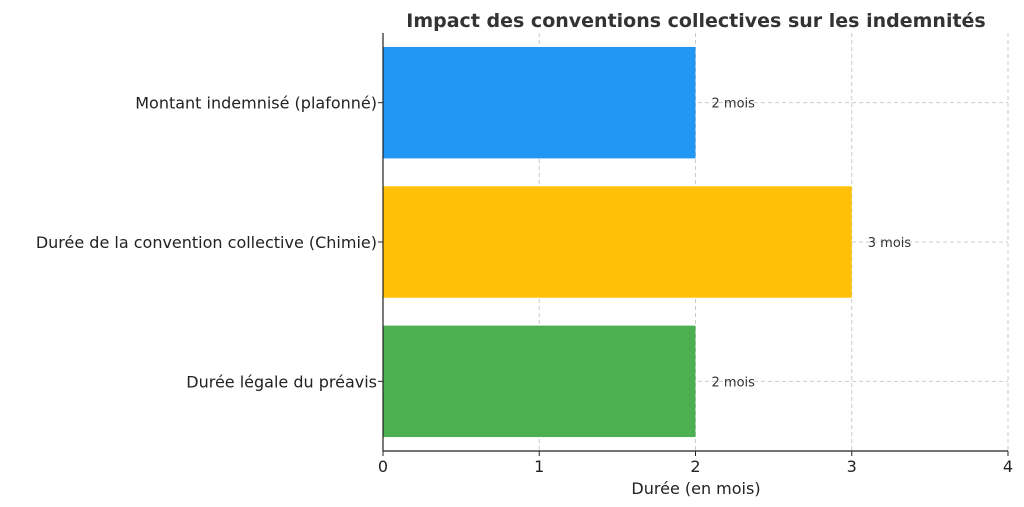 The image size is (1024, 507). What do you see at coordinates (539, 466) in the screenshot?
I see `x-tick-label: 1` at bounding box center [539, 466].